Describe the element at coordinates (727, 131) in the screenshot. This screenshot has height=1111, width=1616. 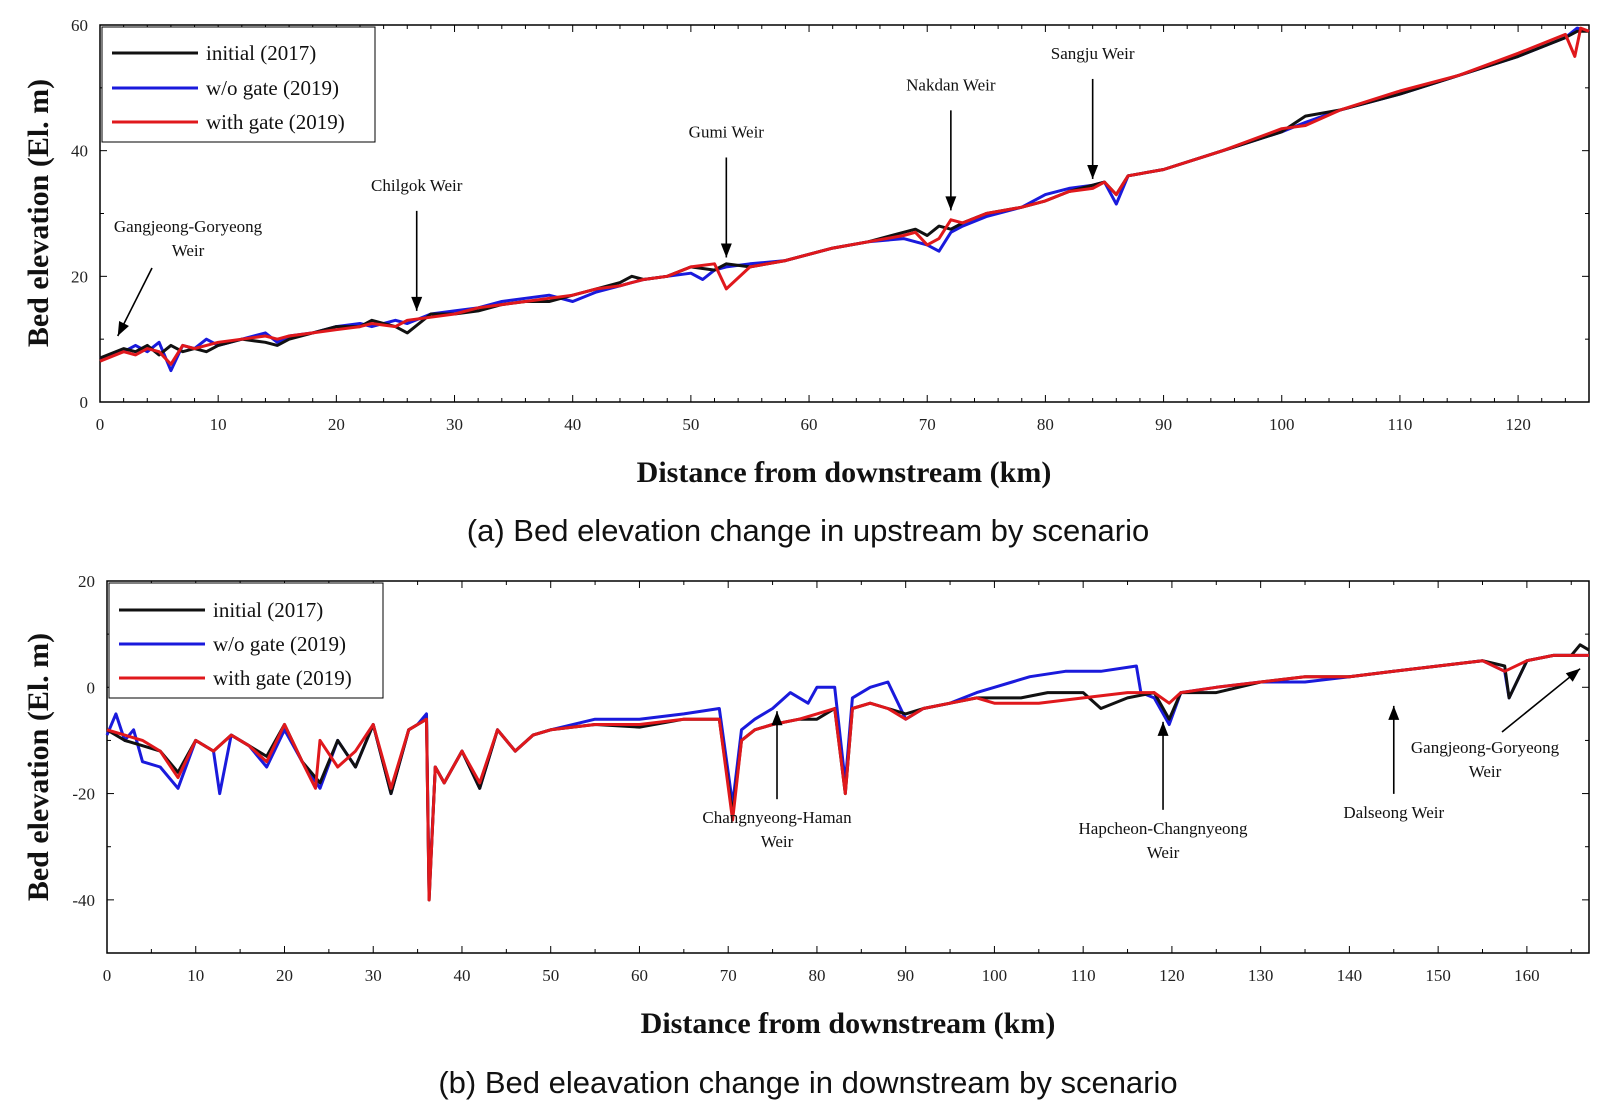
I see `annotation-label: Gumi Weir` at that location.